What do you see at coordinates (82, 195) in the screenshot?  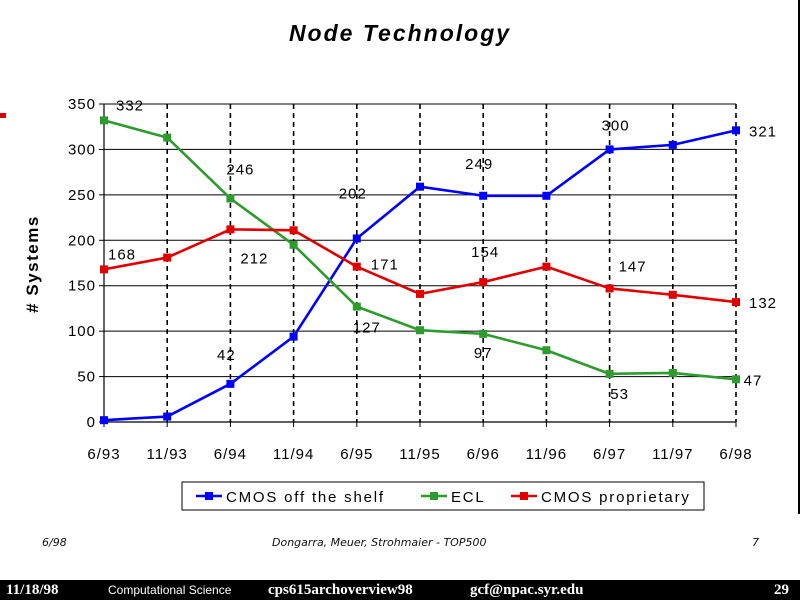 I see `y-tick-label: 250` at bounding box center [82, 195].